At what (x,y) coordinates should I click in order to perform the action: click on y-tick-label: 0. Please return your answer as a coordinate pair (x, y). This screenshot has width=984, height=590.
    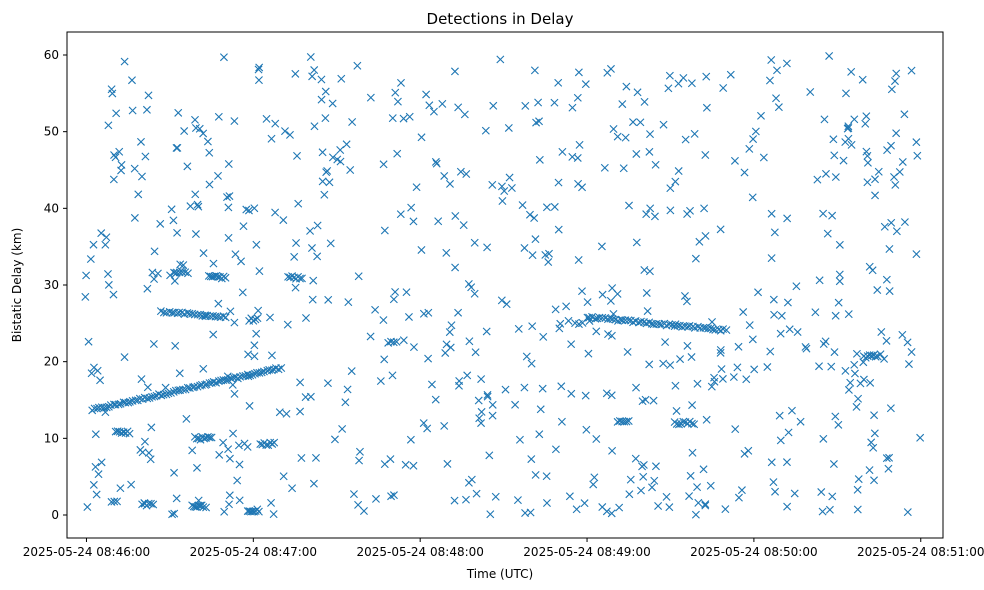
    Looking at the image, I should click on (55, 515).